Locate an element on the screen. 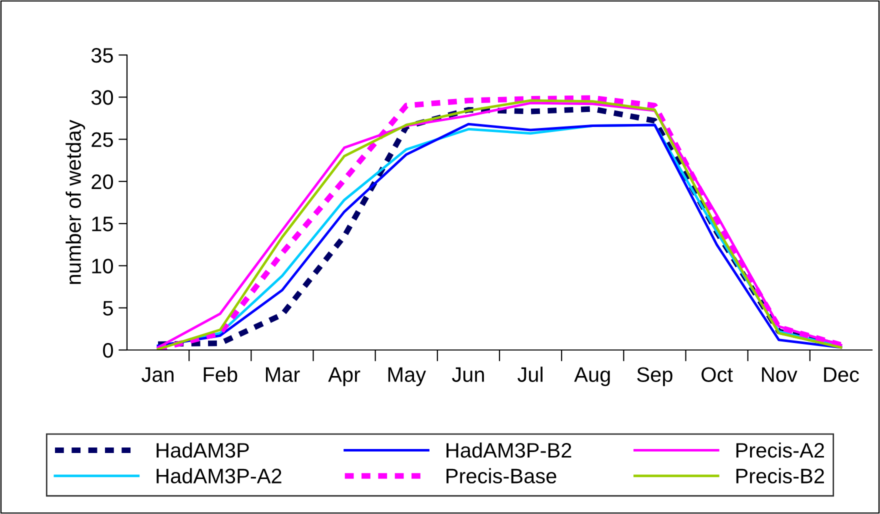 The image size is (880, 514). y-tick-label: 20 is located at coordinates (102, 182).